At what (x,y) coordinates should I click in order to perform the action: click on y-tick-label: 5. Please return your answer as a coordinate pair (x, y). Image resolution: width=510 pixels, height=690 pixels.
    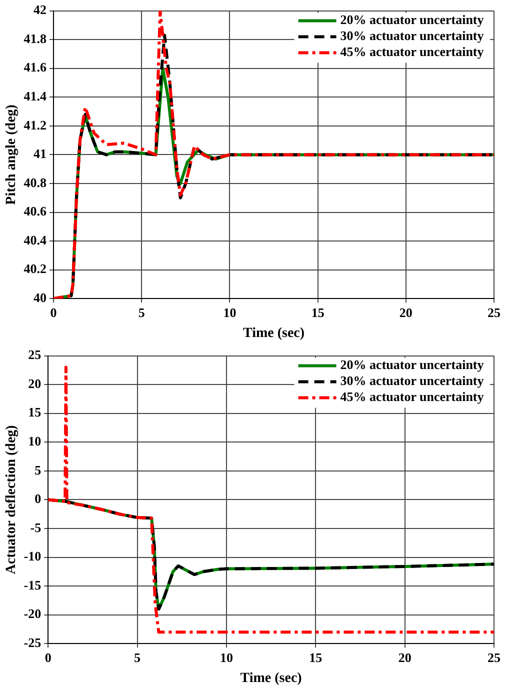
    Looking at the image, I should click on (38, 470).